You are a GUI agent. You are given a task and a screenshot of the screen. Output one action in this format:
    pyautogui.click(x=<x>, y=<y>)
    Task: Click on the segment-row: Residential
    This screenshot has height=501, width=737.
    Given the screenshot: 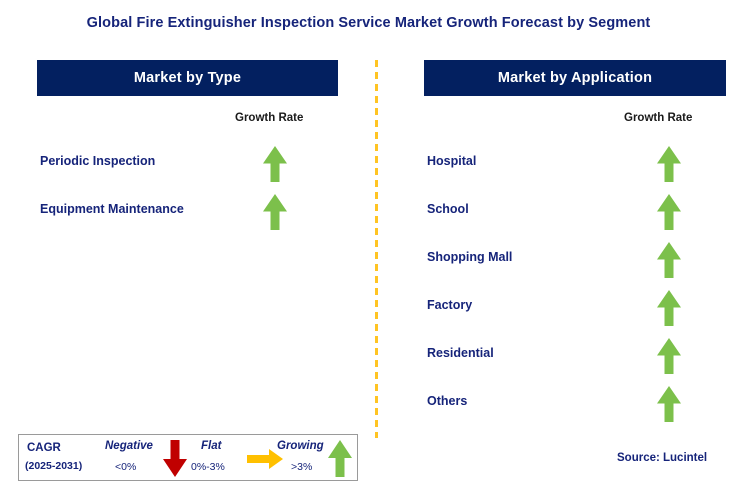 What is the action you would take?
    pyautogui.click(x=575, y=362)
    